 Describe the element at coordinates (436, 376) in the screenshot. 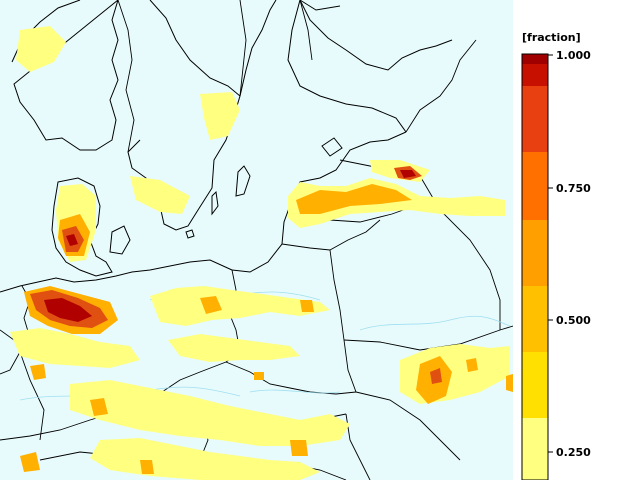

I see `field-high-spot` at that location.